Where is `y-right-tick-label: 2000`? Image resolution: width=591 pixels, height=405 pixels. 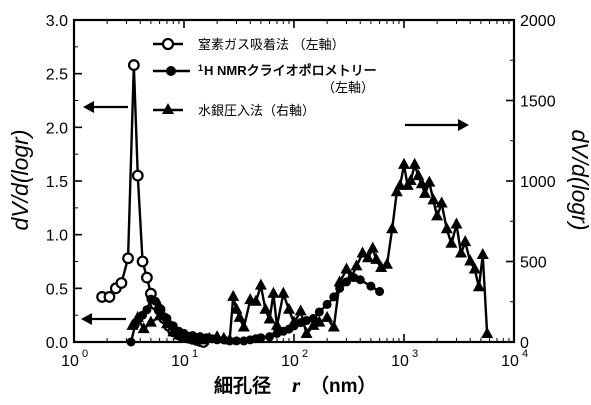 y-right-tick-label: 2000 is located at coordinates (538, 21).